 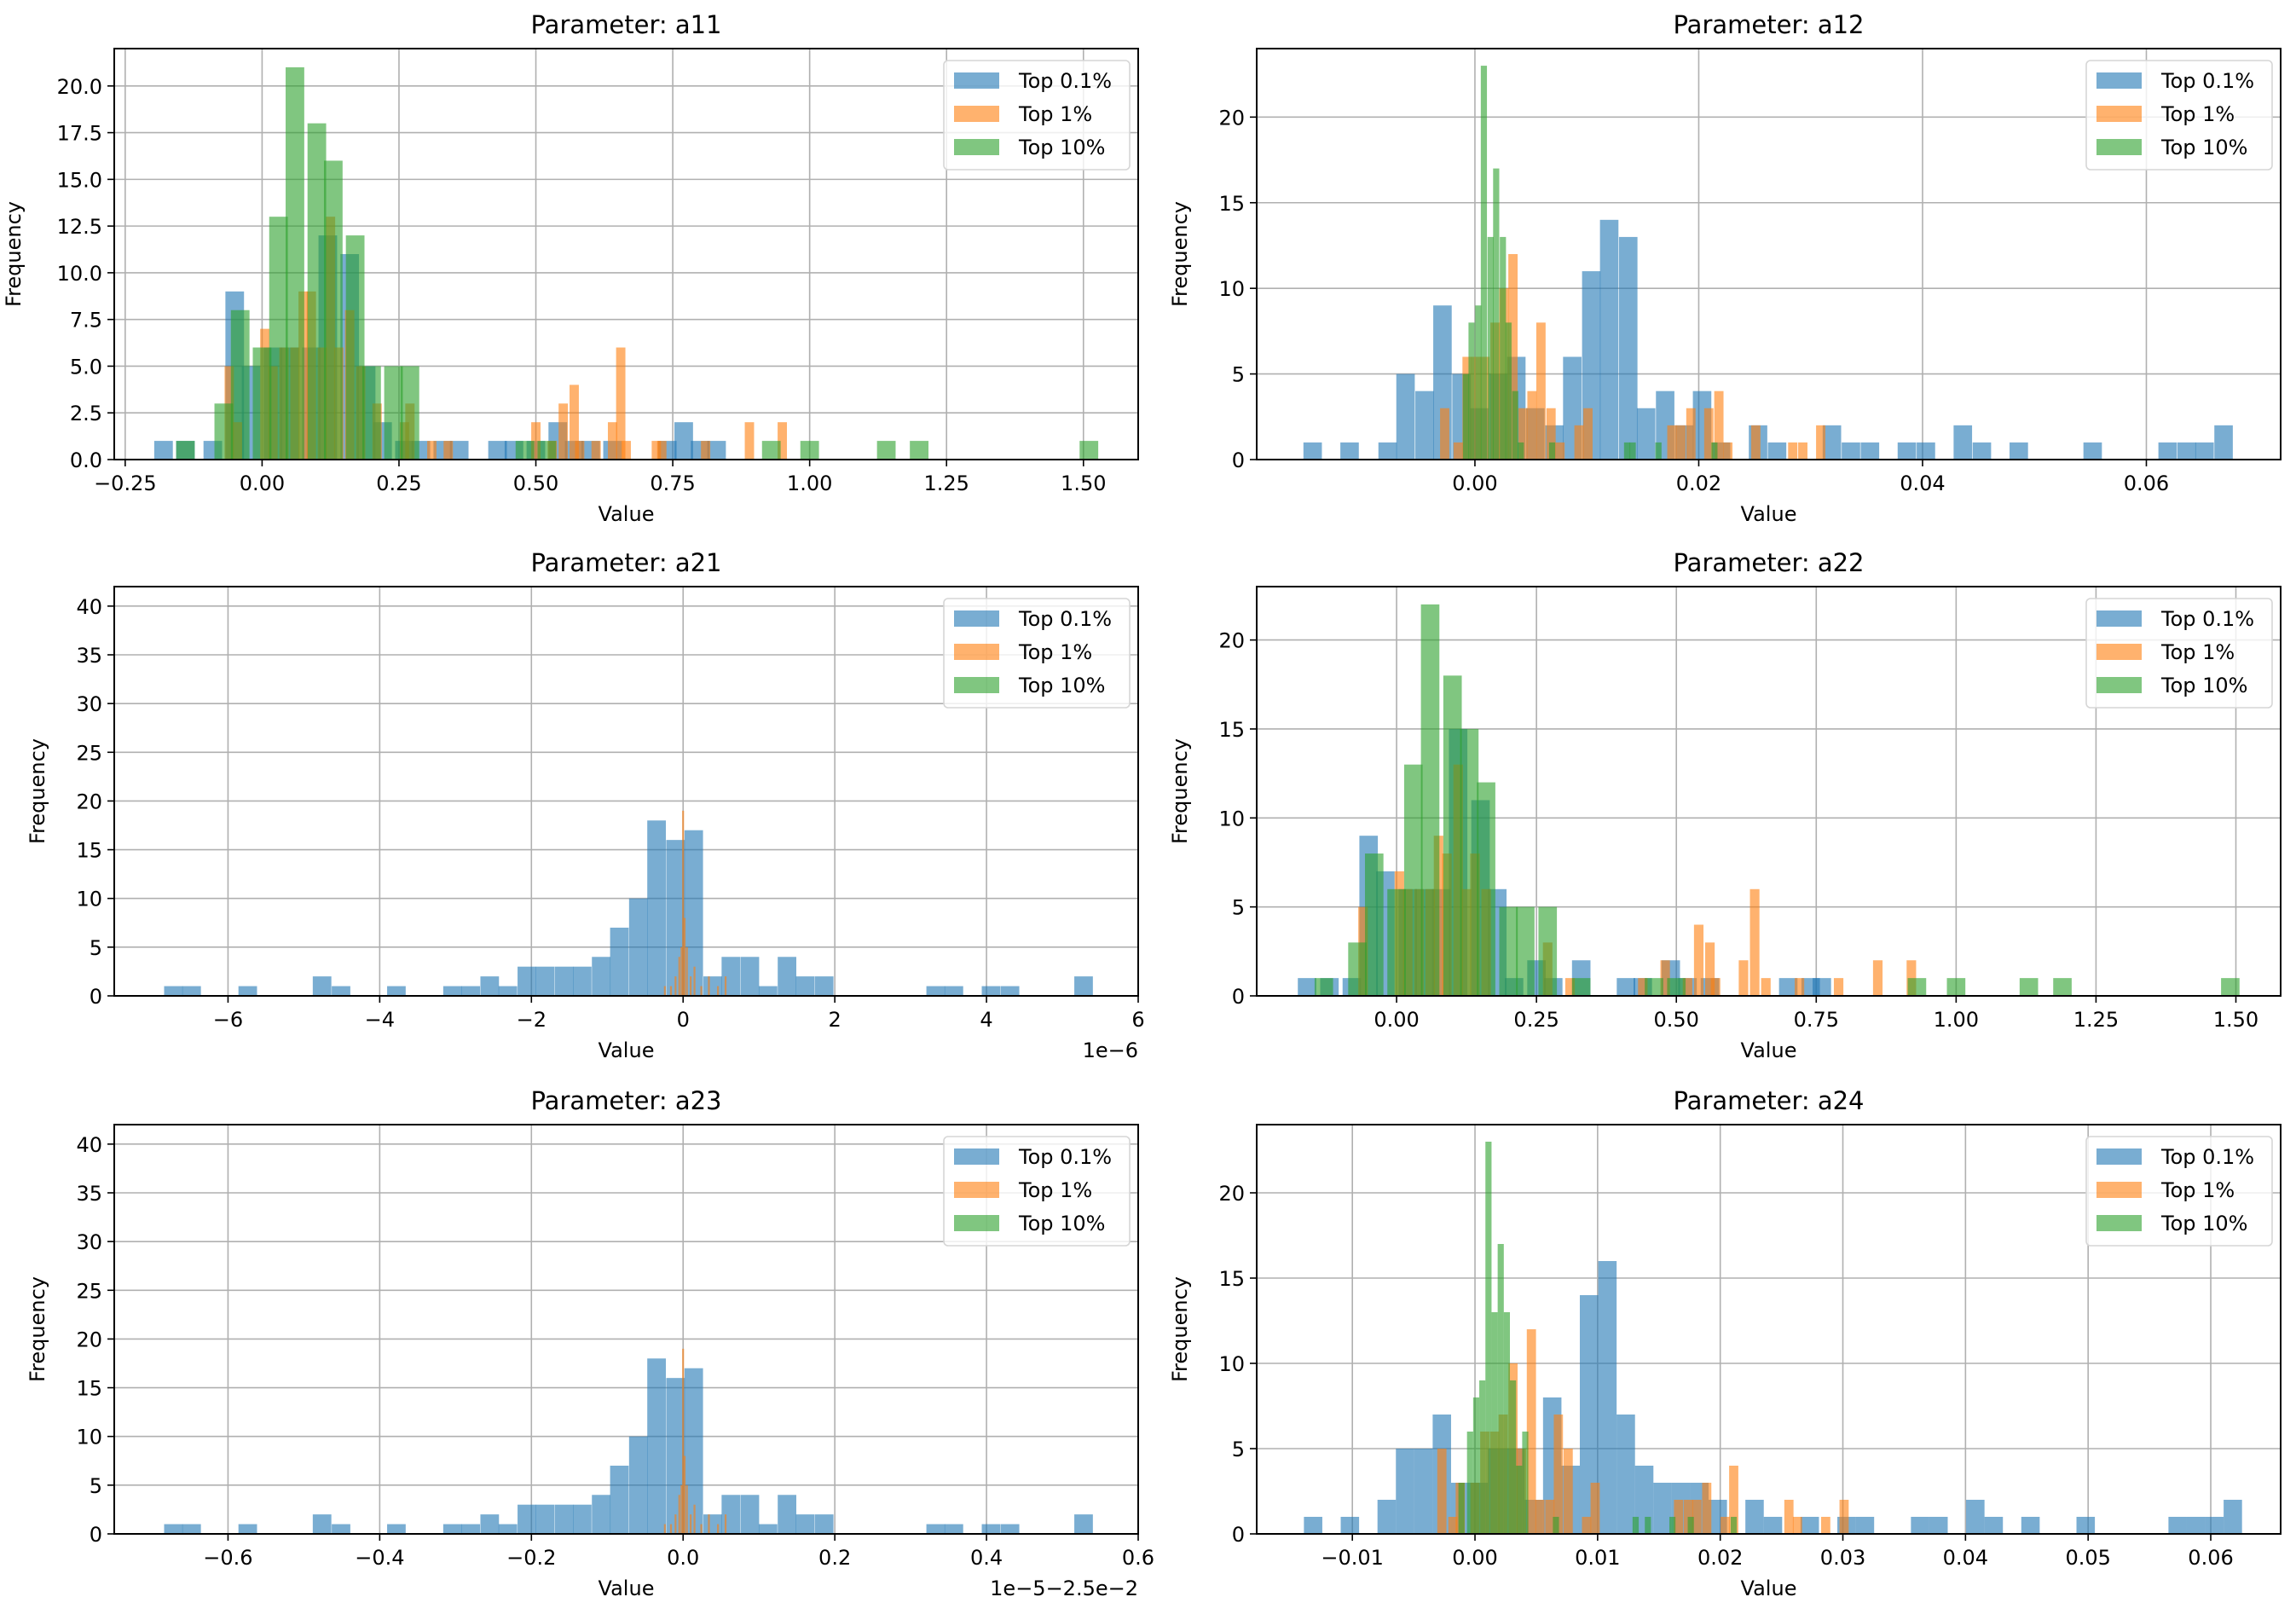 What do you see at coordinates (1769, 1588) in the screenshot?
I see `x-axis-label: Value` at bounding box center [1769, 1588].